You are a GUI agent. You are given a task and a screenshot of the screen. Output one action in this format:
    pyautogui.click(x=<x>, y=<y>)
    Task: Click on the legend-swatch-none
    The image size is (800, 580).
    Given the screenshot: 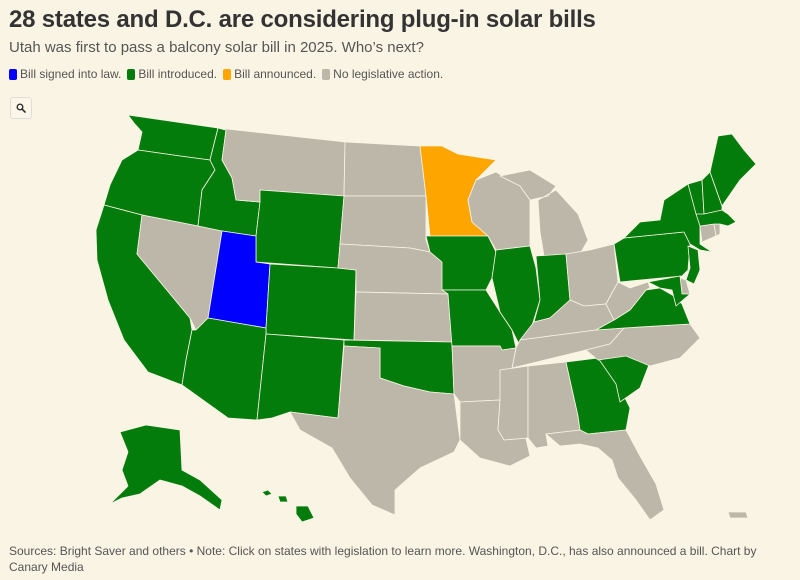 What is the action you would take?
    pyautogui.click(x=326, y=74)
    